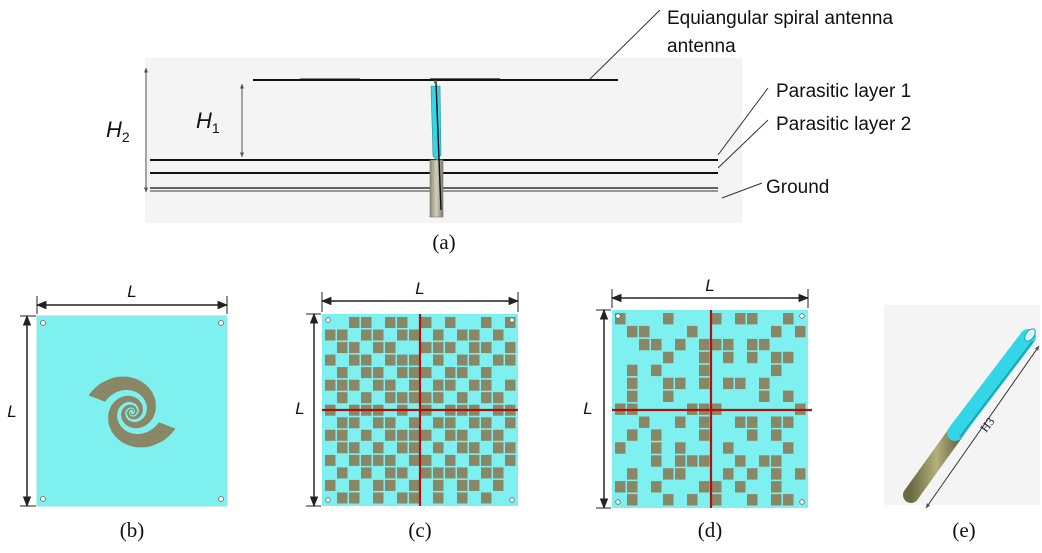 The height and width of the screenshot is (553, 1042). What do you see at coordinates (797, 187) in the screenshot?
I see `ground-label: Ground` at bounding box center [797, 187].